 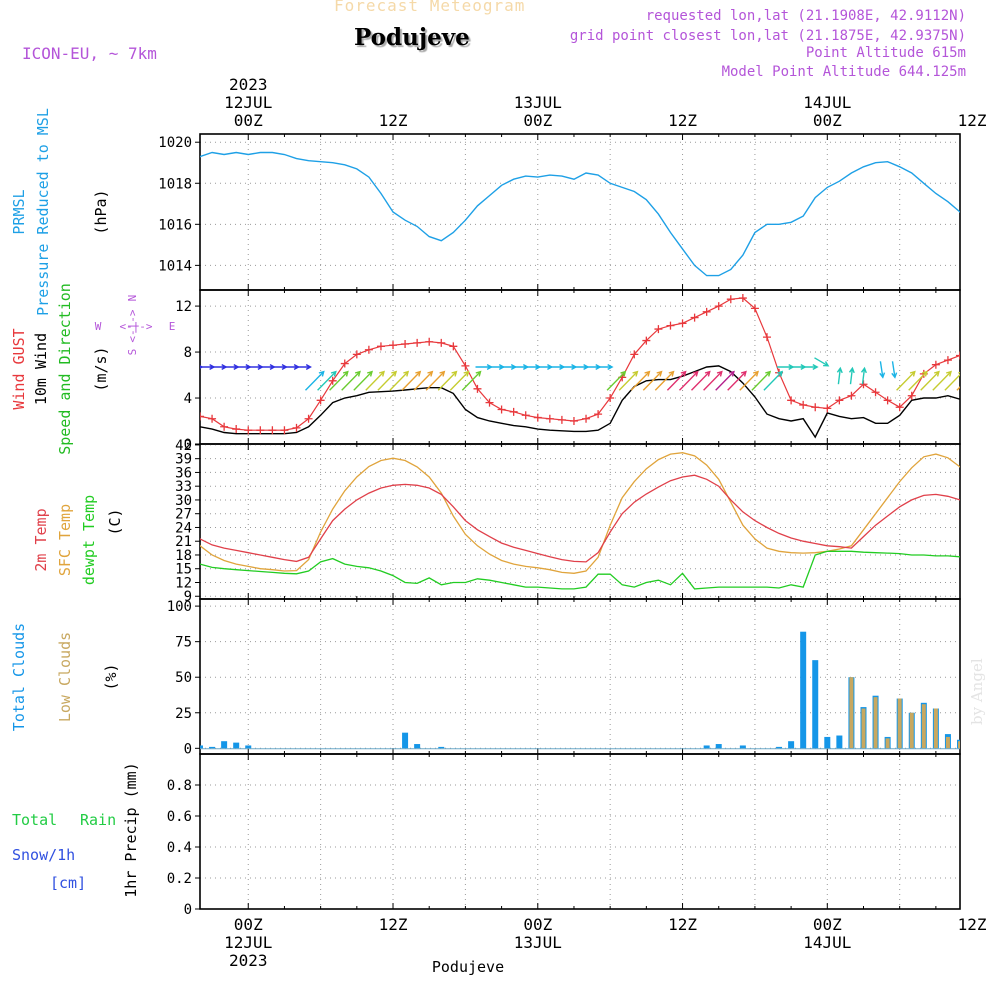 I want to click on precipitation-grid: 0 0.2 0.4 0.6 0.8, so click(x=564, y=835).